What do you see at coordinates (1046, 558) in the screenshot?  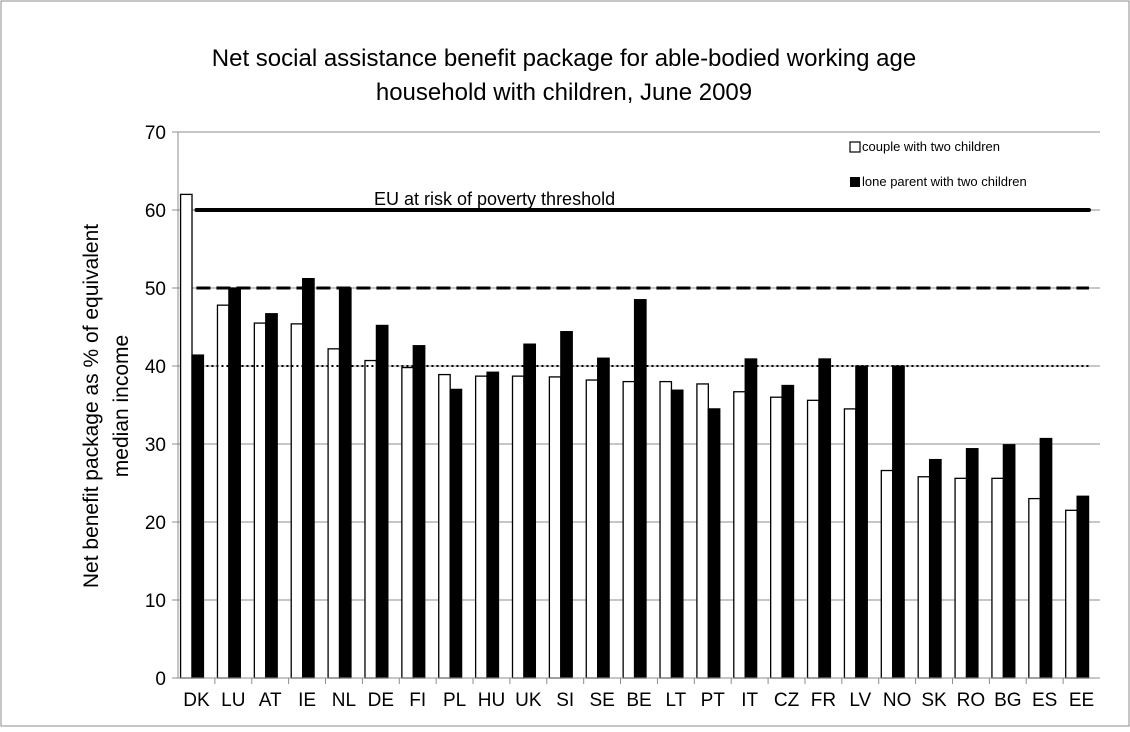 I see `bar-lone-parent-ES` at bounding box center [1046, 558].